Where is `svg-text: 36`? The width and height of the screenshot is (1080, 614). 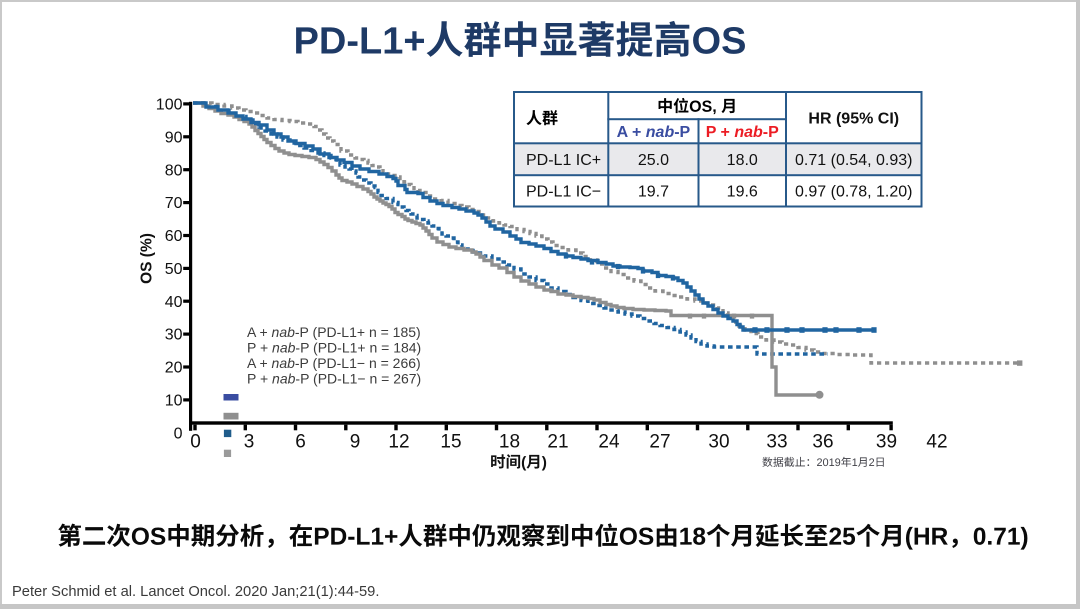
svg-text: 36 is located at coordinates (822, 442).